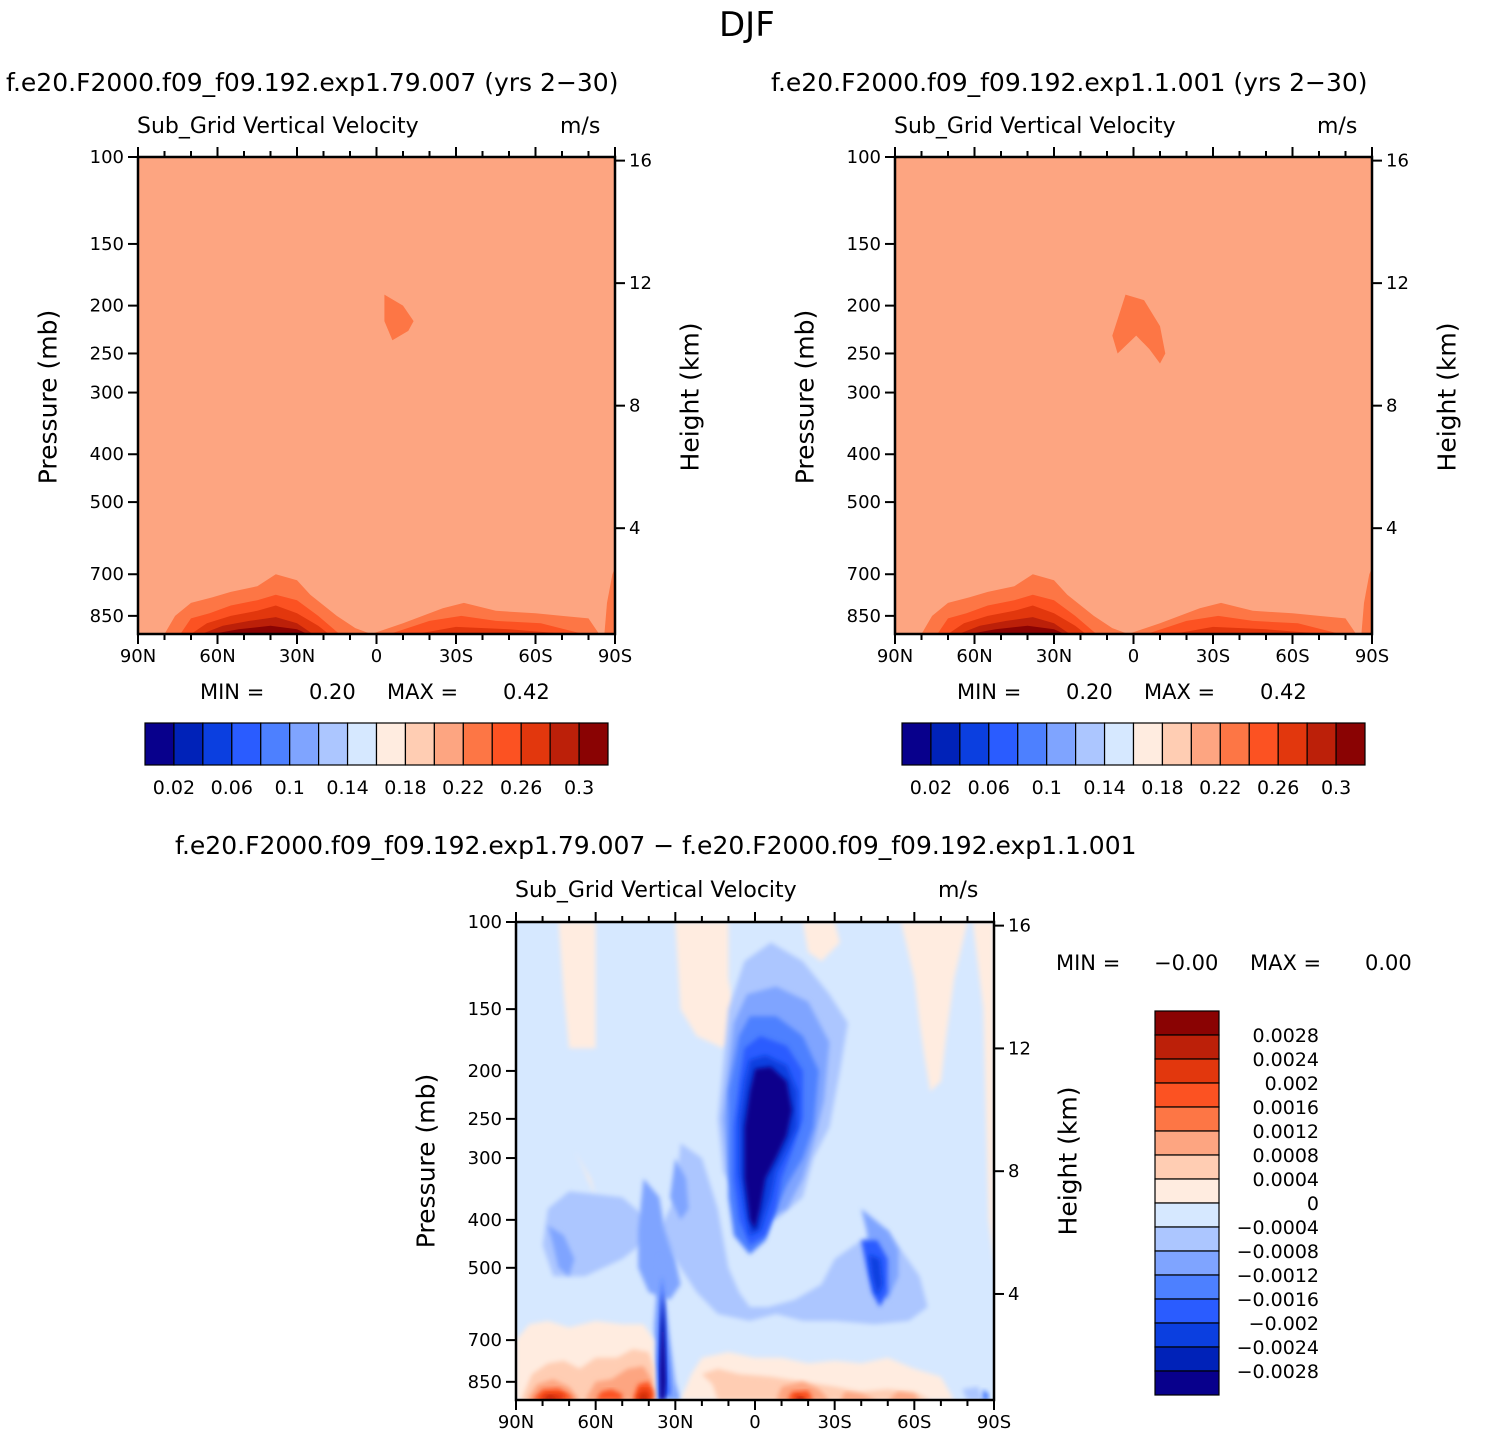  What do you see at coordinates (485, 1382) in the screenshot?
I see `diff-pressure-tick-label: 850` at bounding box center [485, 1382].